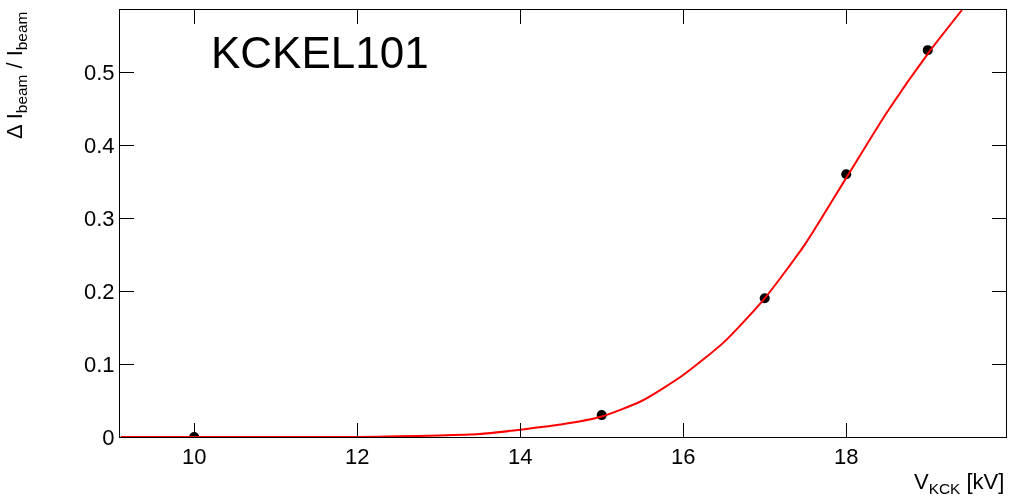 The height and width of the screenshot is (498, 1009). I want to click on y-tick-label: 0, so click(108, 437).